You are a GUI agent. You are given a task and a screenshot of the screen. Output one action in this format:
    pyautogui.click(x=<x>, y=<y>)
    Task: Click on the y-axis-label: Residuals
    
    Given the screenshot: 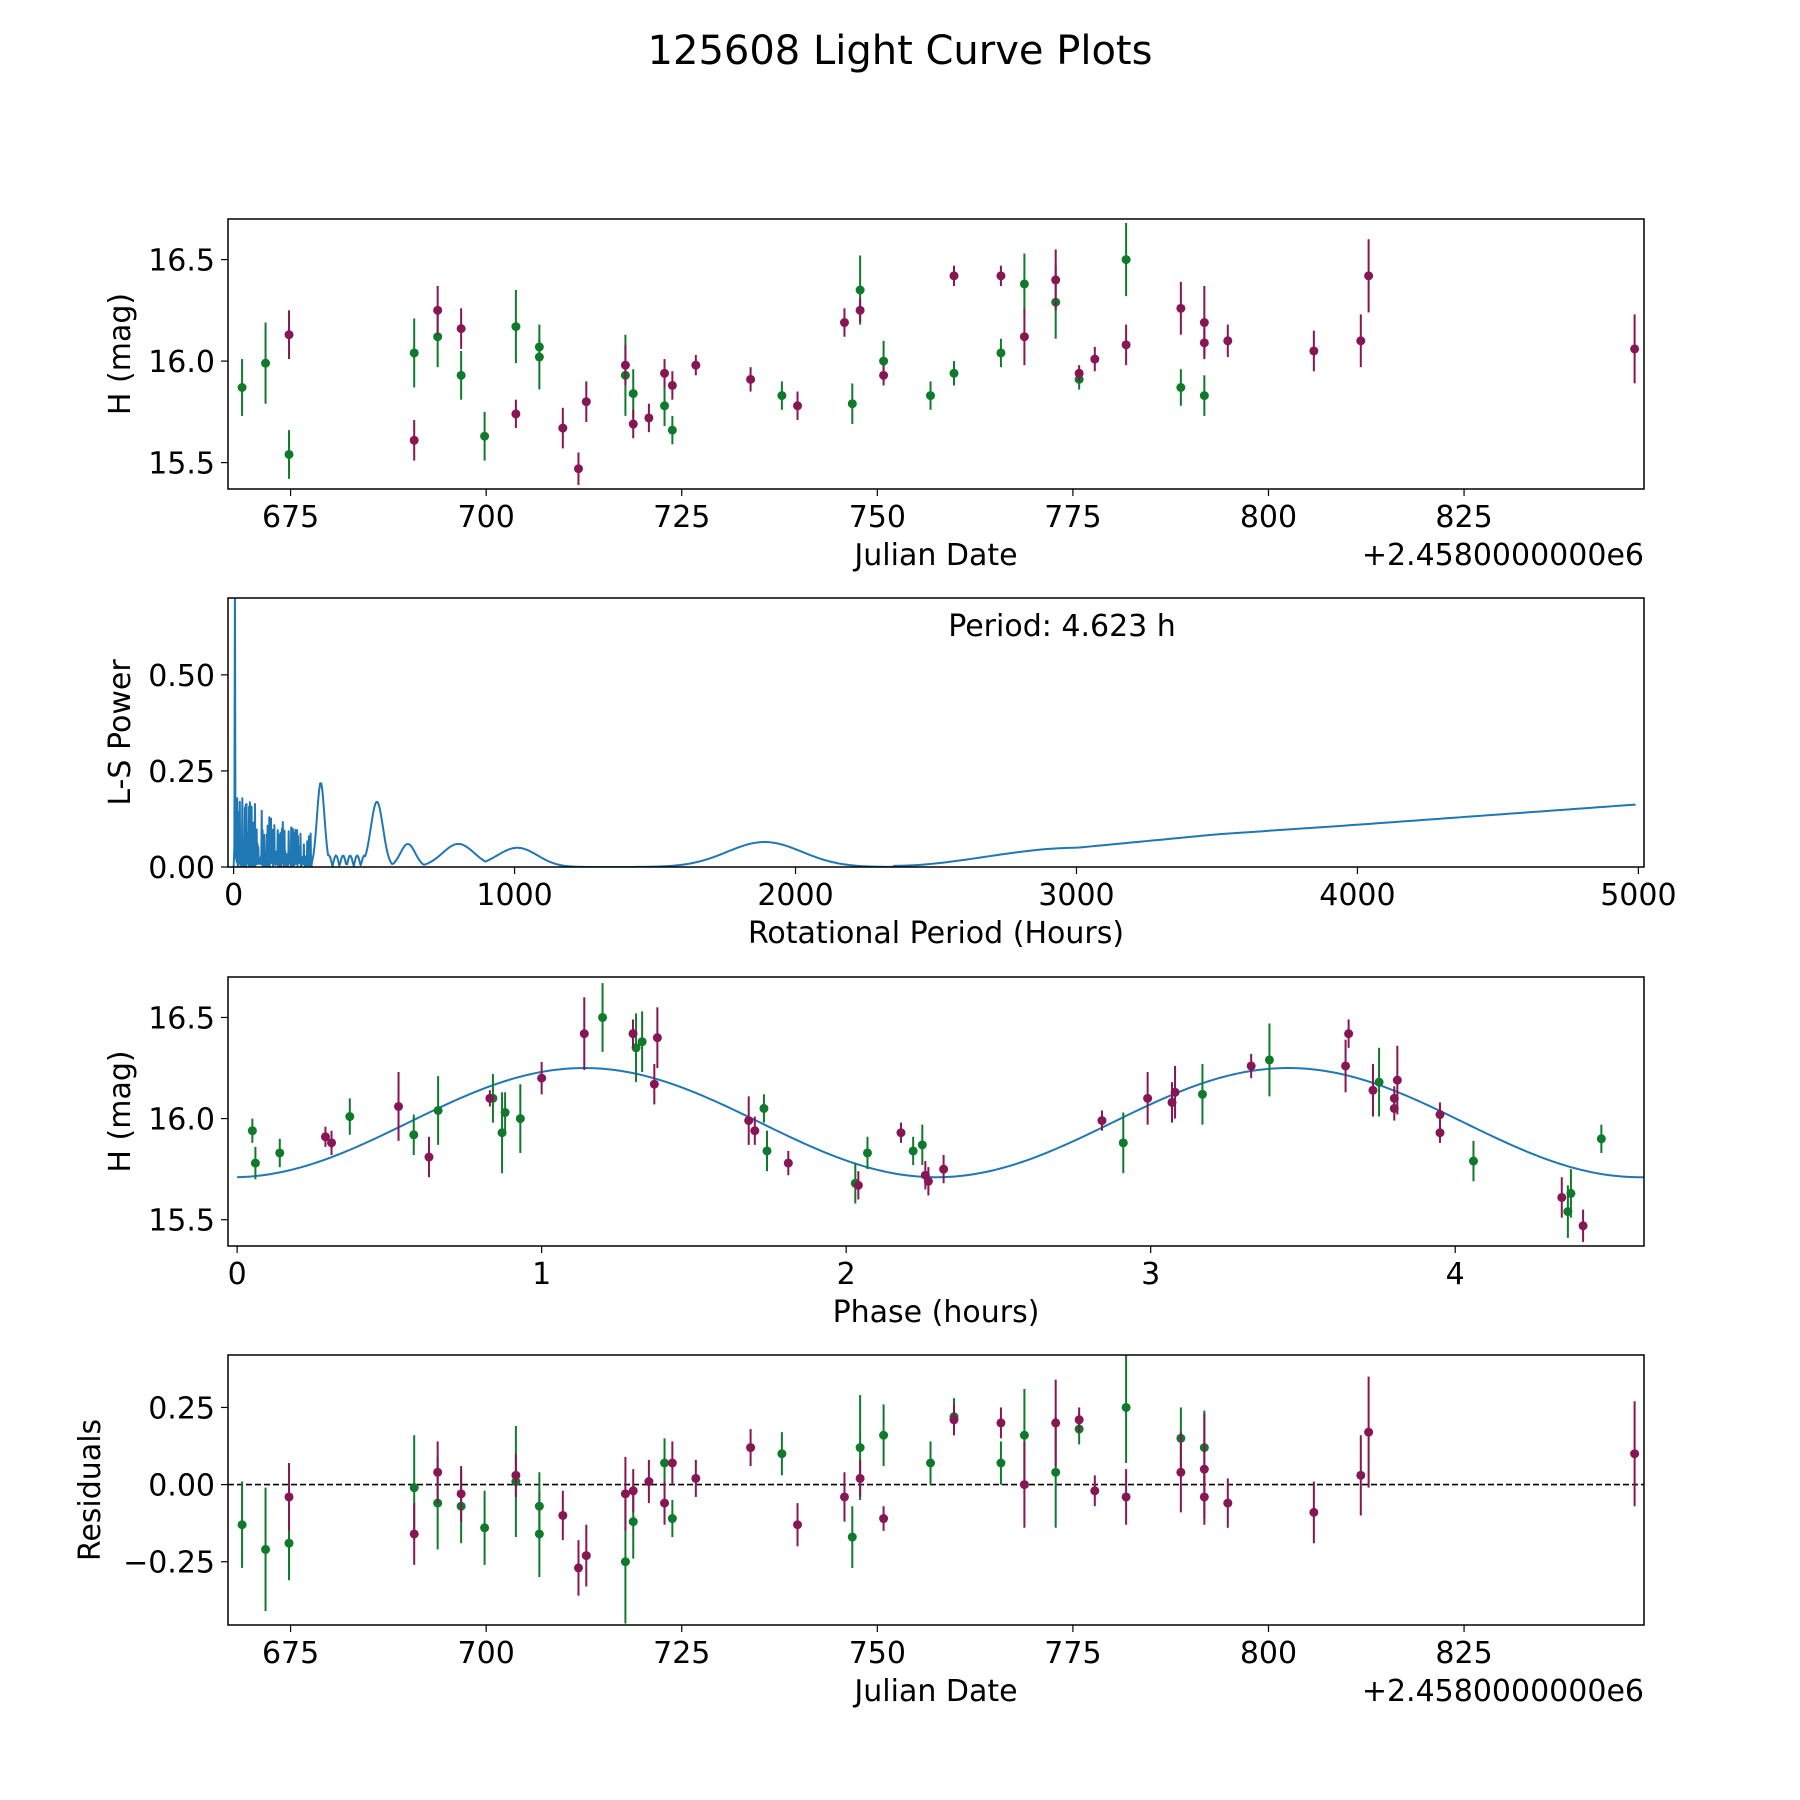 What is the action you would take?
    pyautogui.click(x=90, y=1490)
    